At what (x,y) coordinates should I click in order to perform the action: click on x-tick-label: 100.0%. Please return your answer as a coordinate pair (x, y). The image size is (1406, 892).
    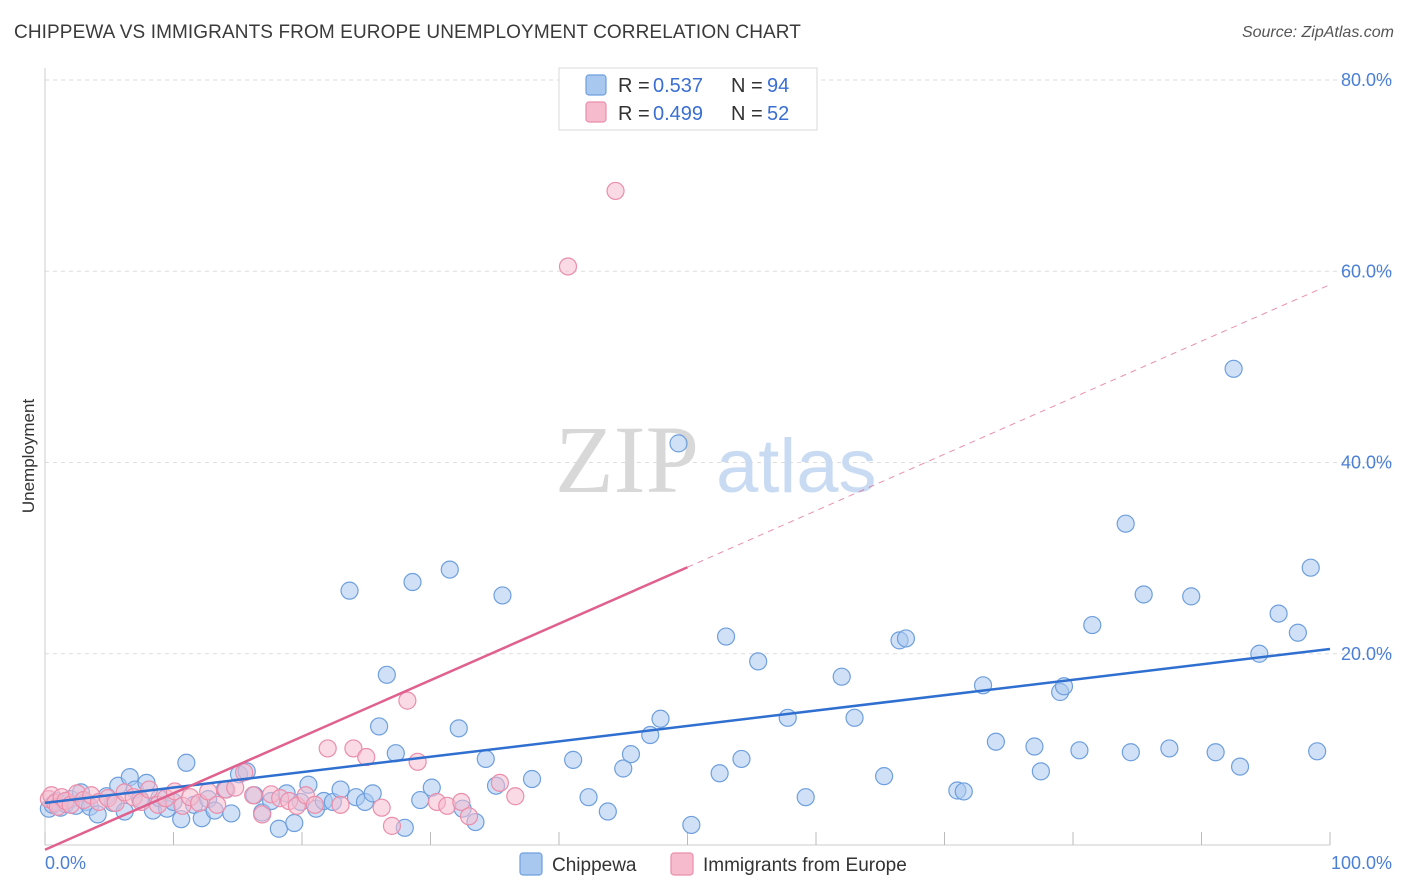
    Looking at the image, I should click on (1361, 863).